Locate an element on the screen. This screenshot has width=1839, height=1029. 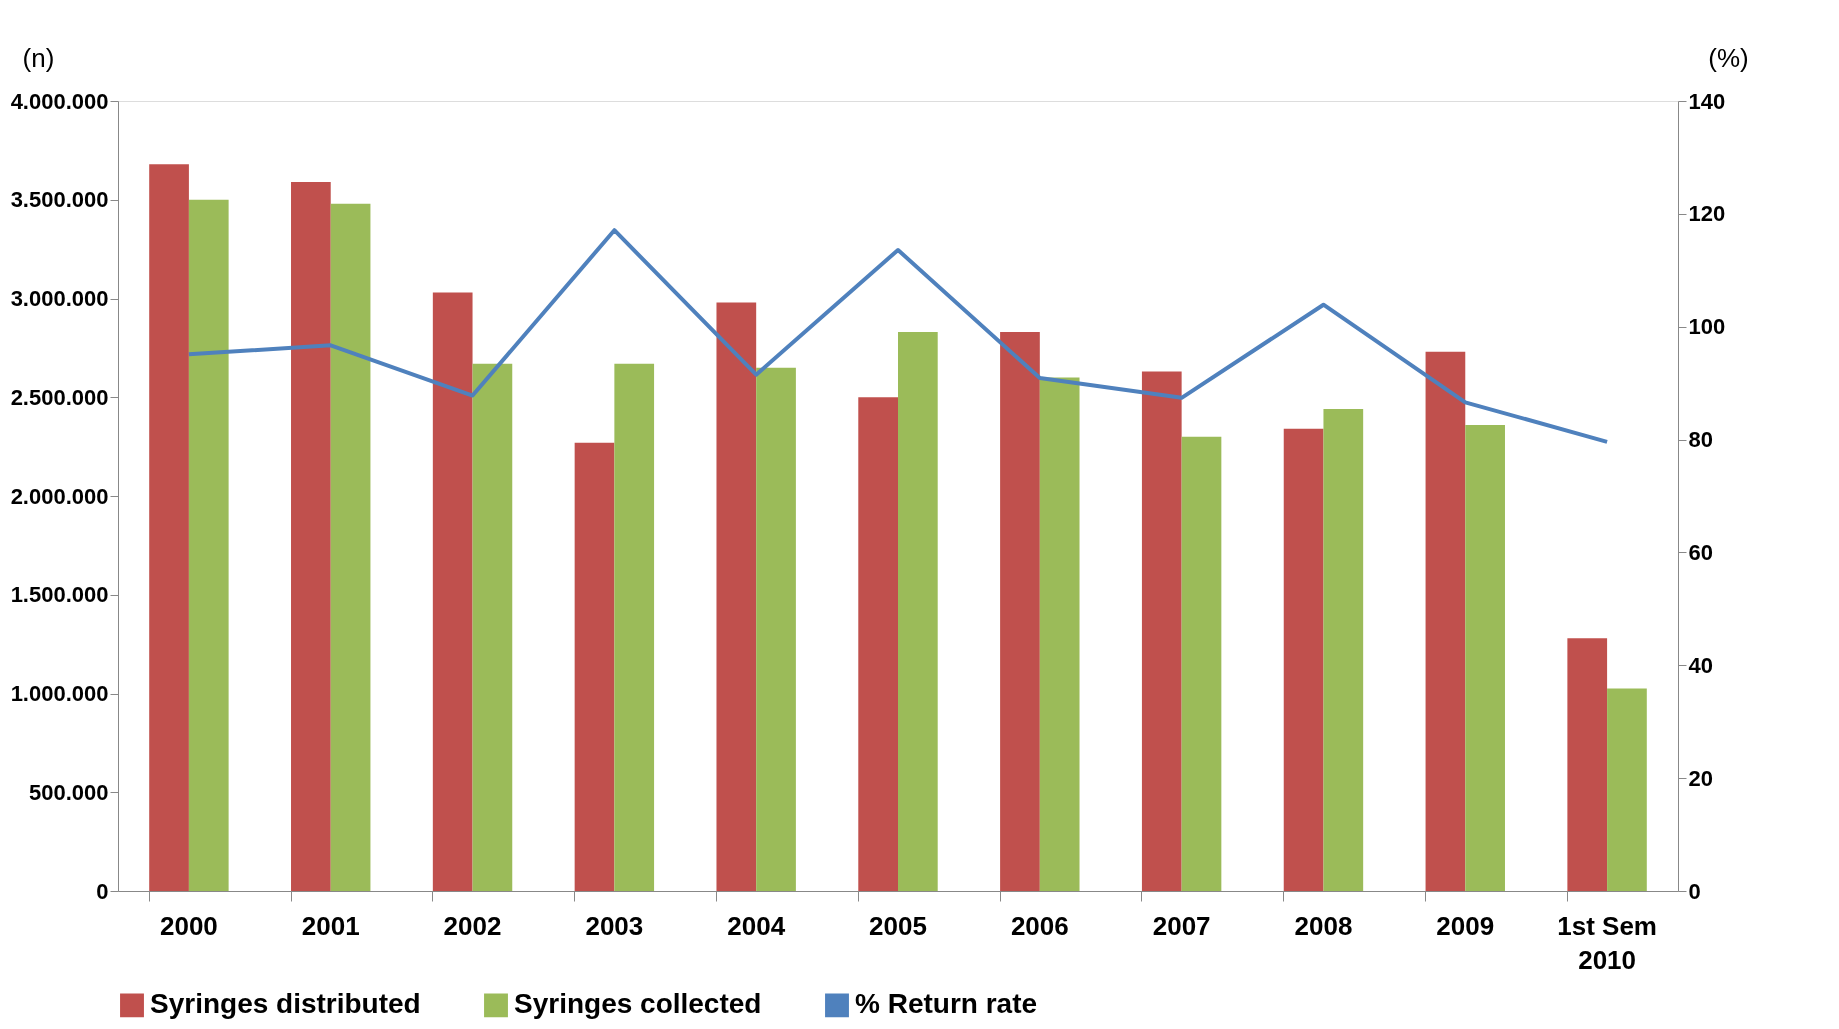
y-tick-label: 2.000.000 is located at coordinates (59, 496).